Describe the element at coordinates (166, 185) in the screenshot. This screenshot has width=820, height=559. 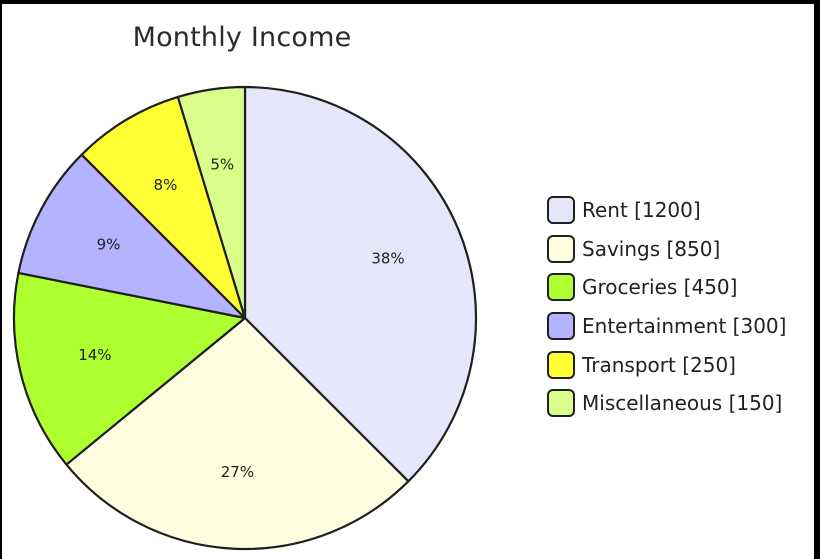
I see `slice-percent-label: 8%` at that location.